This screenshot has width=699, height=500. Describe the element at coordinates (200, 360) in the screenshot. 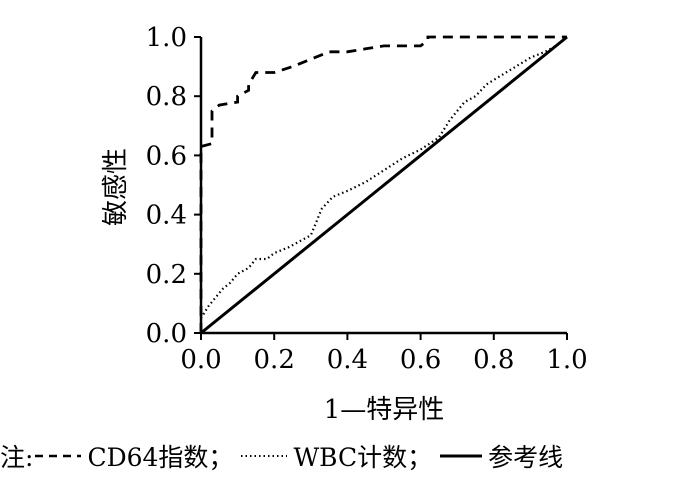

I see `x-tick-label: 0.0` at that location.